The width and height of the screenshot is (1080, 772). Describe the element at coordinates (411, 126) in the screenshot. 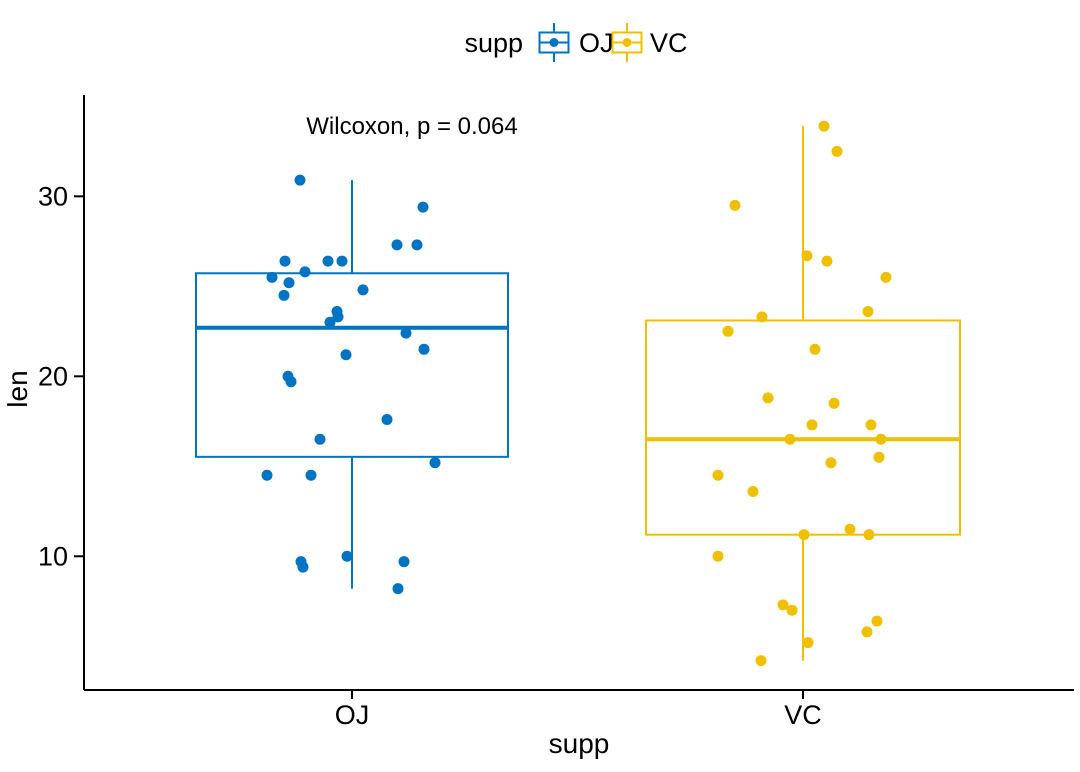

I see `stat-annotation: Wilcoxon, p = 0.064` at that location.